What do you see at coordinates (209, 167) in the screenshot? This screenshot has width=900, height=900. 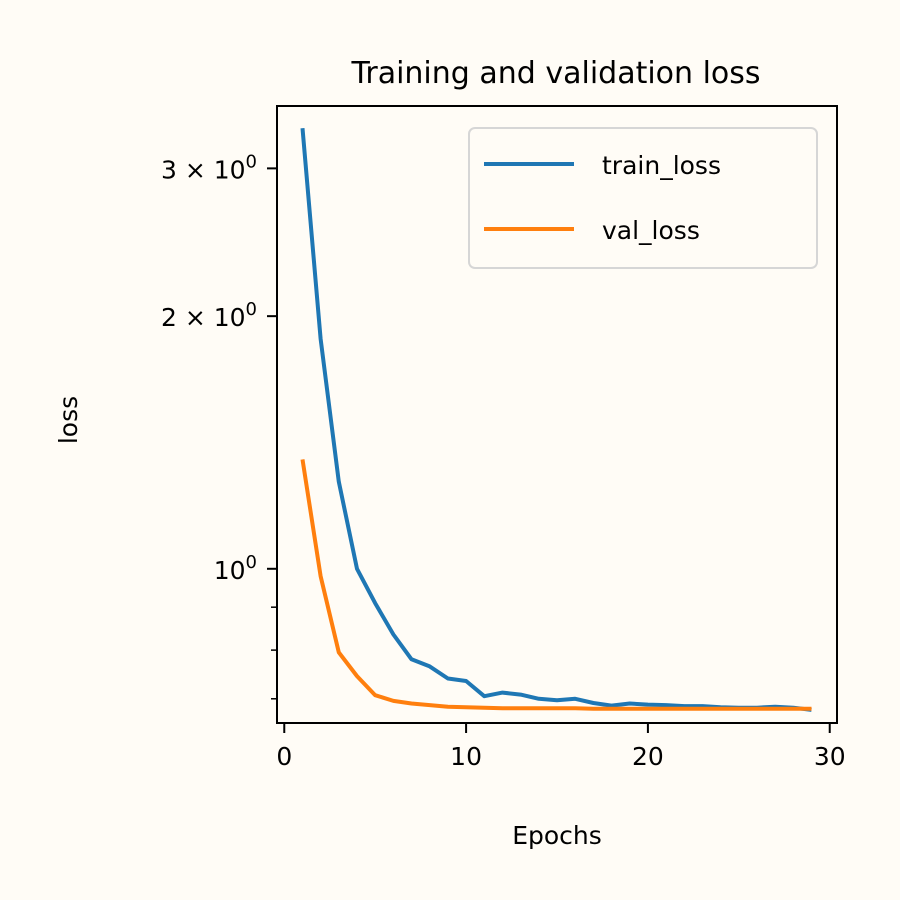 I see `y-tick-label: 3 × 100` at bounding box center [209, 167].